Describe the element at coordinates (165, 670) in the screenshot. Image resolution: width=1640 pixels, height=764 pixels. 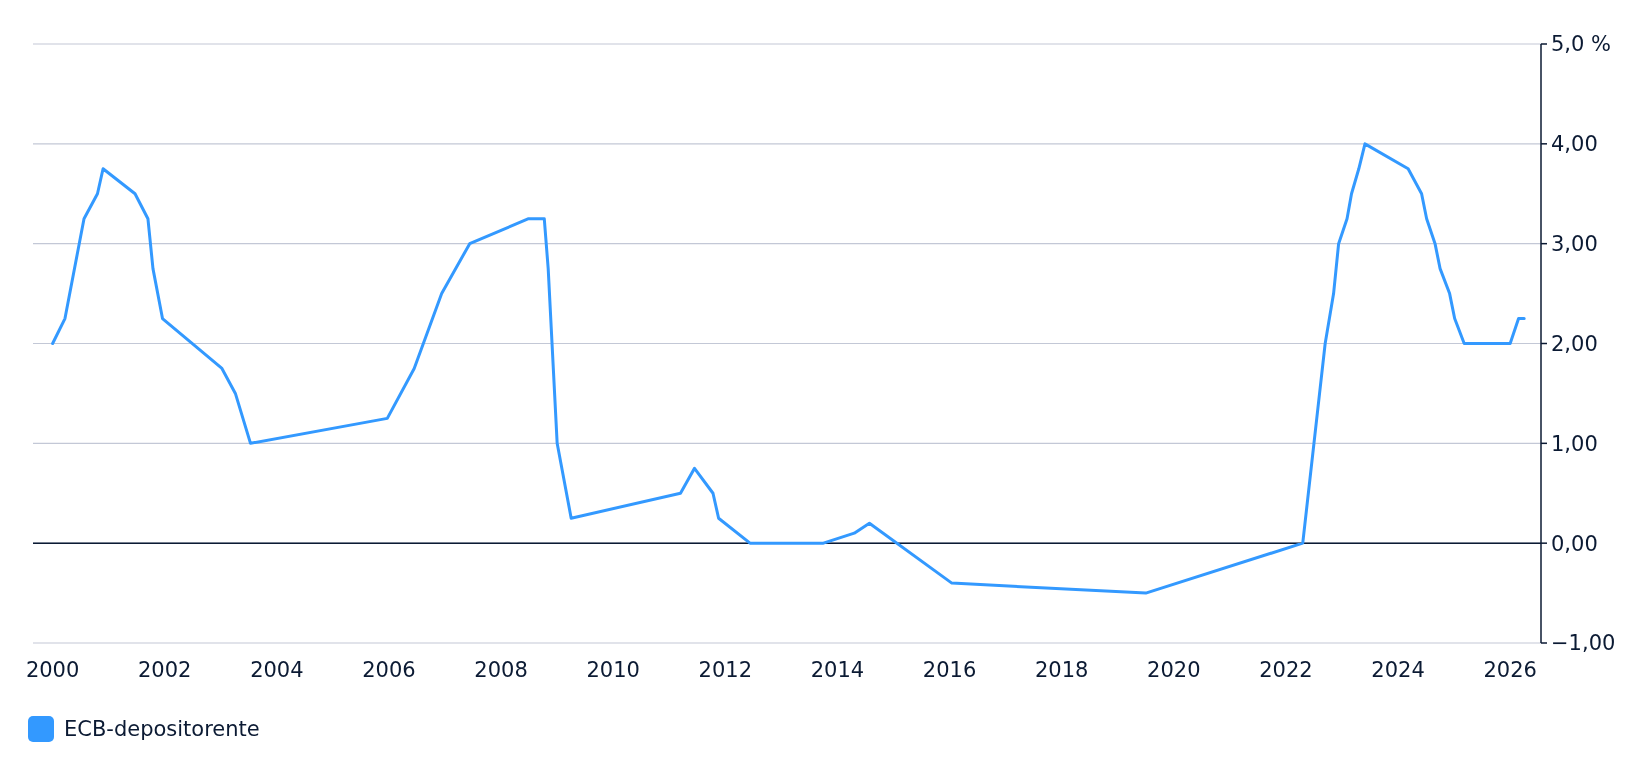
I see `x-tick-label: 2002` at that location.